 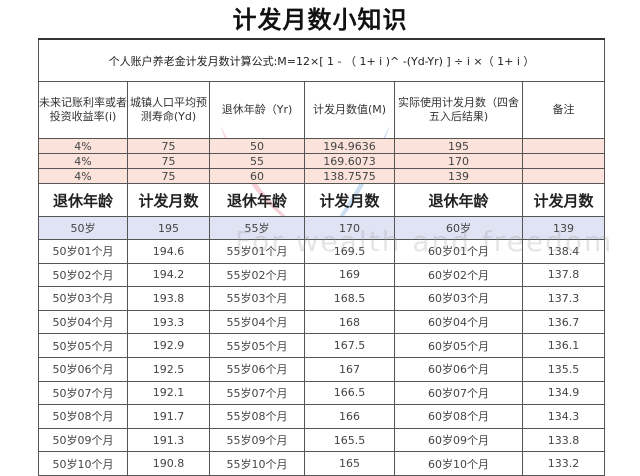 What do you see at coordinates (349, 440) in the screenshot?
I see `table-cell: 165.5` at bounding box center [349, 440].